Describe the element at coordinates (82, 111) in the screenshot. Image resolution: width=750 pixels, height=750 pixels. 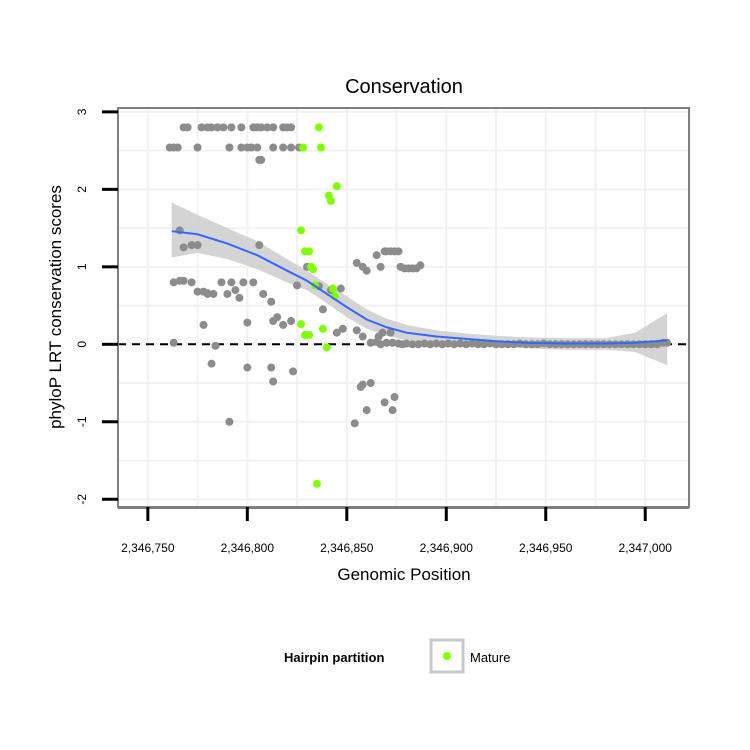
I see `y-tick-label: 3` at that location.